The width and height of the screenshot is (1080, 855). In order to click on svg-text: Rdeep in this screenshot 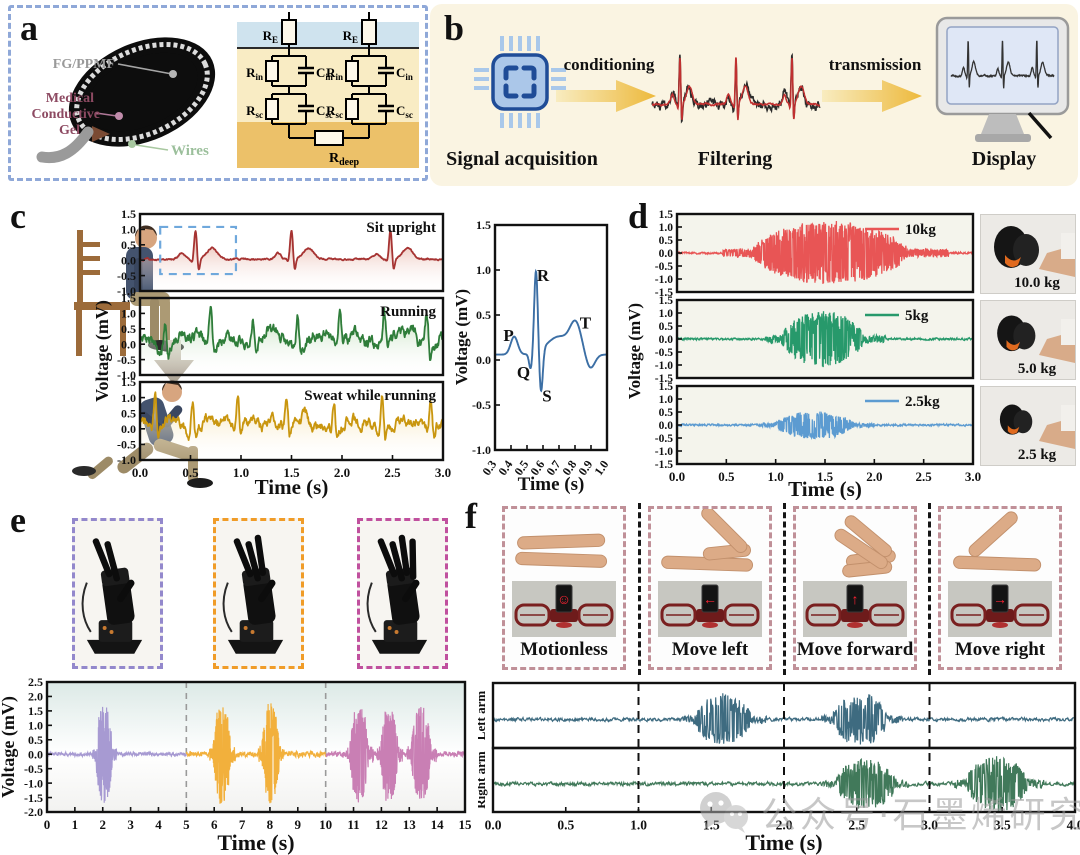, I will do `click(344, 159)`.